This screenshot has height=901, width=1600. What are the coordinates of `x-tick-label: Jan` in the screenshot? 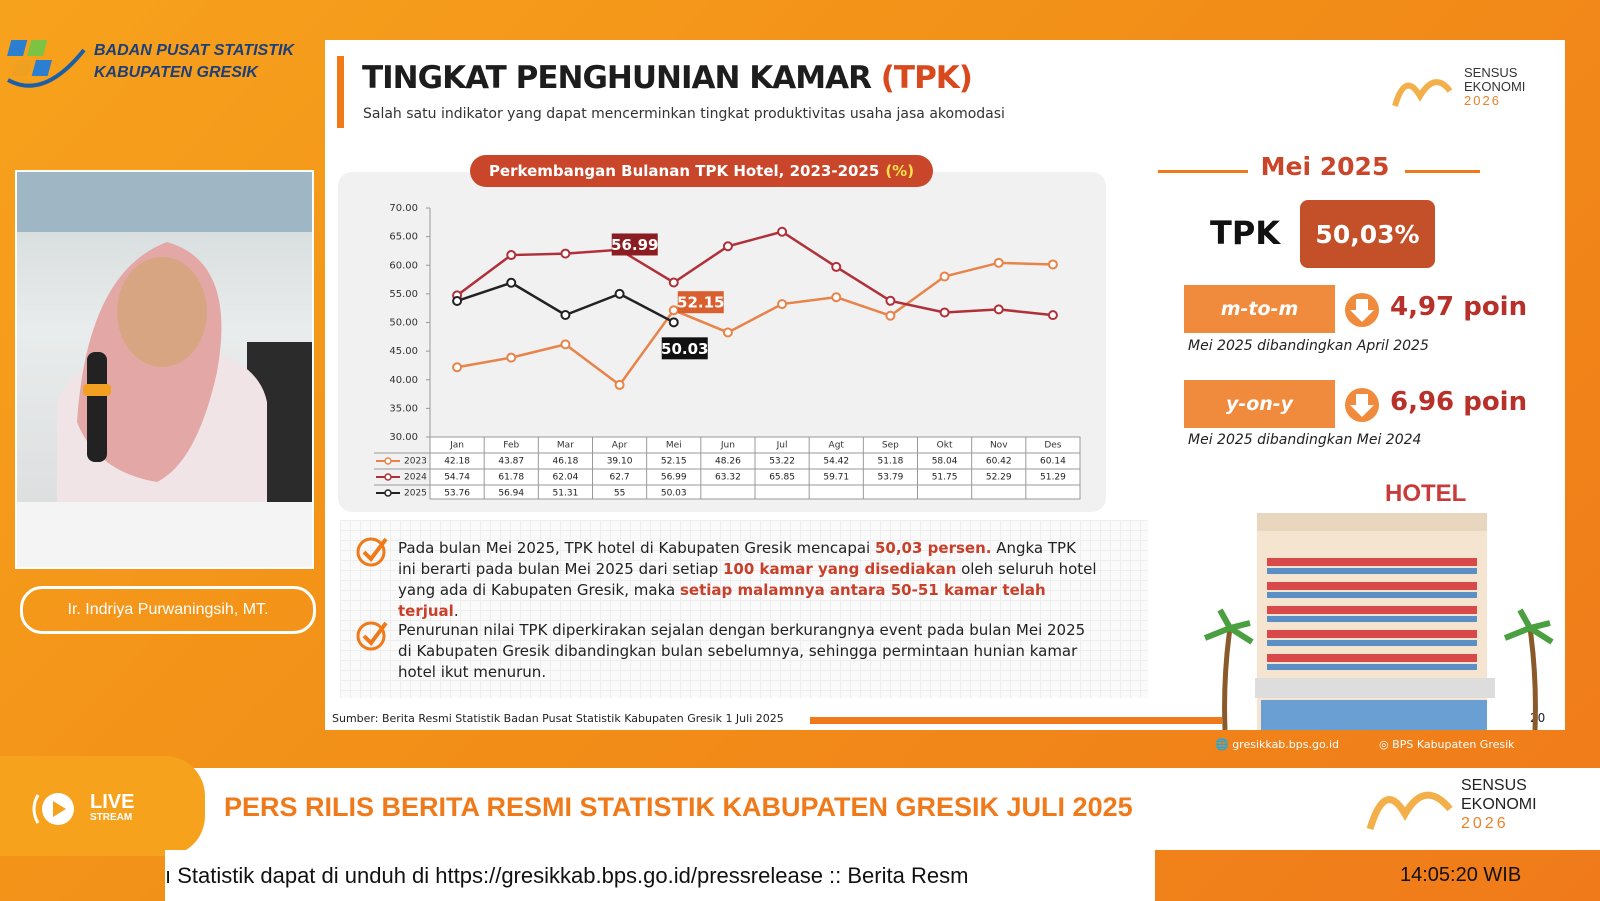 It's located at (456, 446).